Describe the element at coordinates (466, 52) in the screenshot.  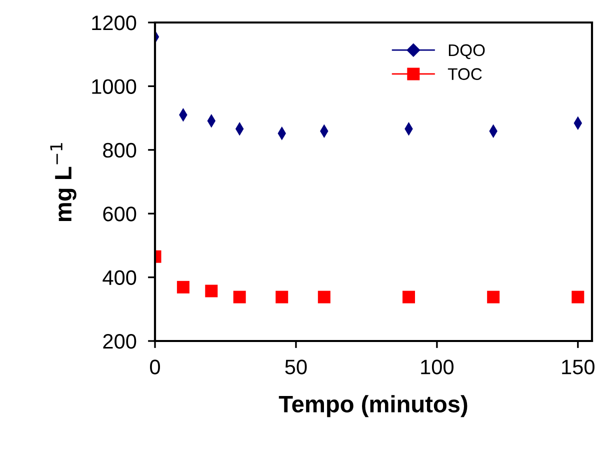
I see `legend-label: DQO` at that location.